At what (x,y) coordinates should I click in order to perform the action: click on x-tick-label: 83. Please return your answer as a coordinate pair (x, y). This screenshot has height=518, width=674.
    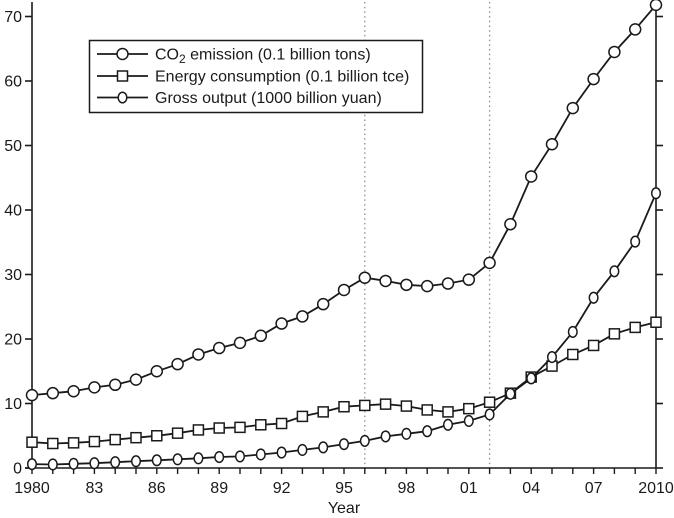
    Looking at the image, I should click on (95, 488).